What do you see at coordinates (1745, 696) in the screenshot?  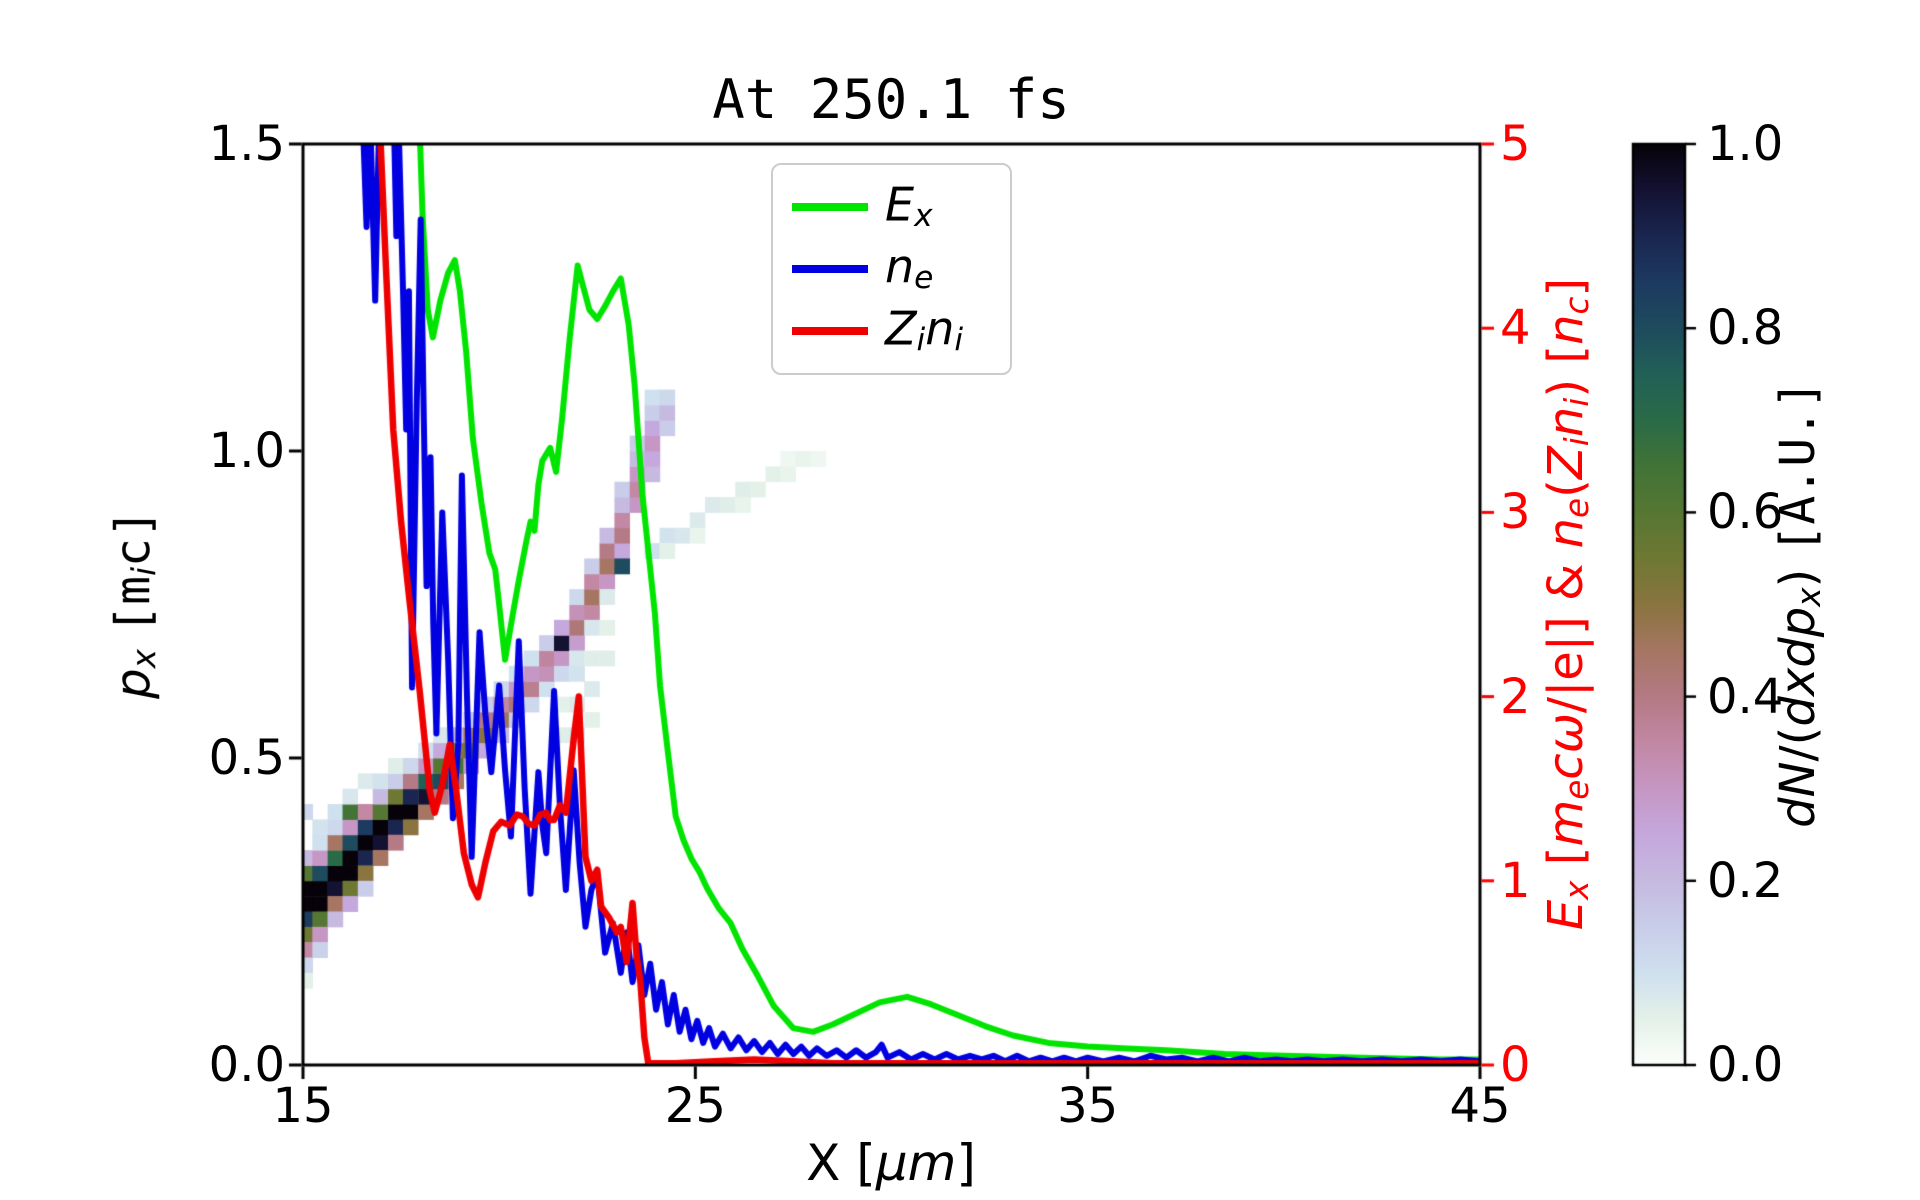 I see `colorbar-tick-label: 0.4` at bounding box center [1745, 696].